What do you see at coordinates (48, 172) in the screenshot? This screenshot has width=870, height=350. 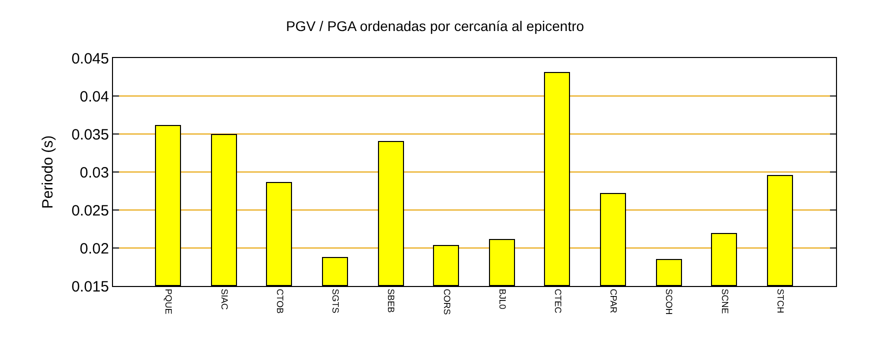 I see `y-axis-title: Periodo (s)` at bounding box center [48, 172].